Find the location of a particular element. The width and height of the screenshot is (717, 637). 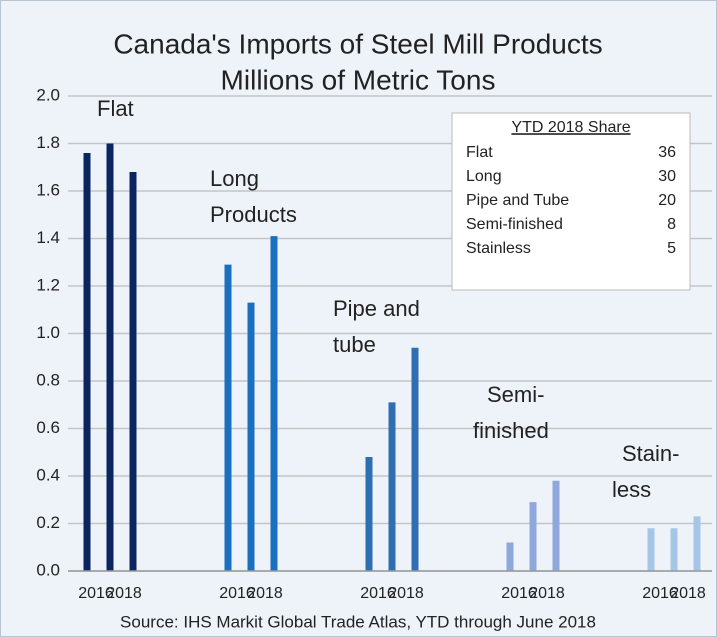

inset-name: Long is located at coordinates (484, 176).